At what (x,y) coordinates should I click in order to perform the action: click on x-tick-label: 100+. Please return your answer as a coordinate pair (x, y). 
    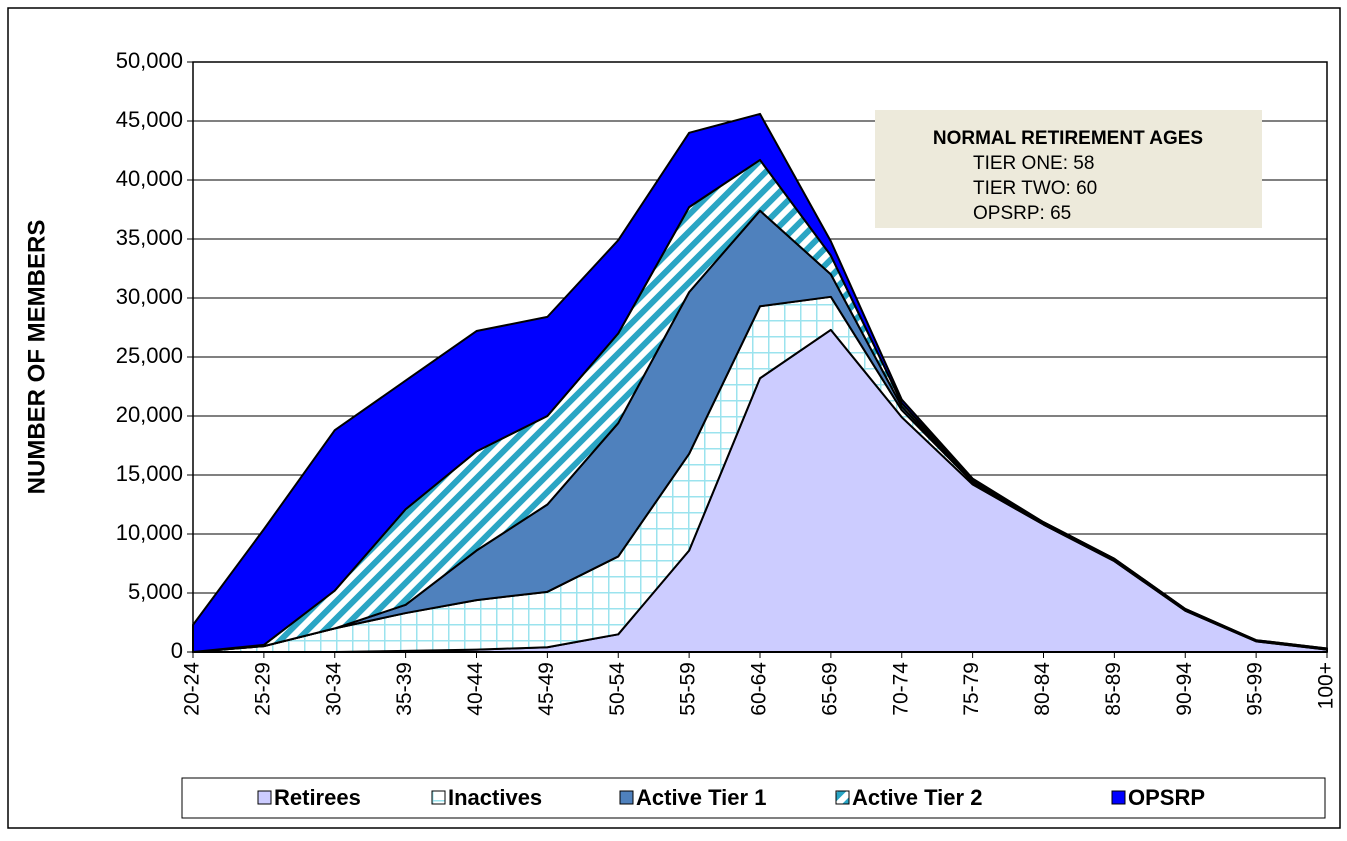
    Looking at the image, I should click on (1326, 685).